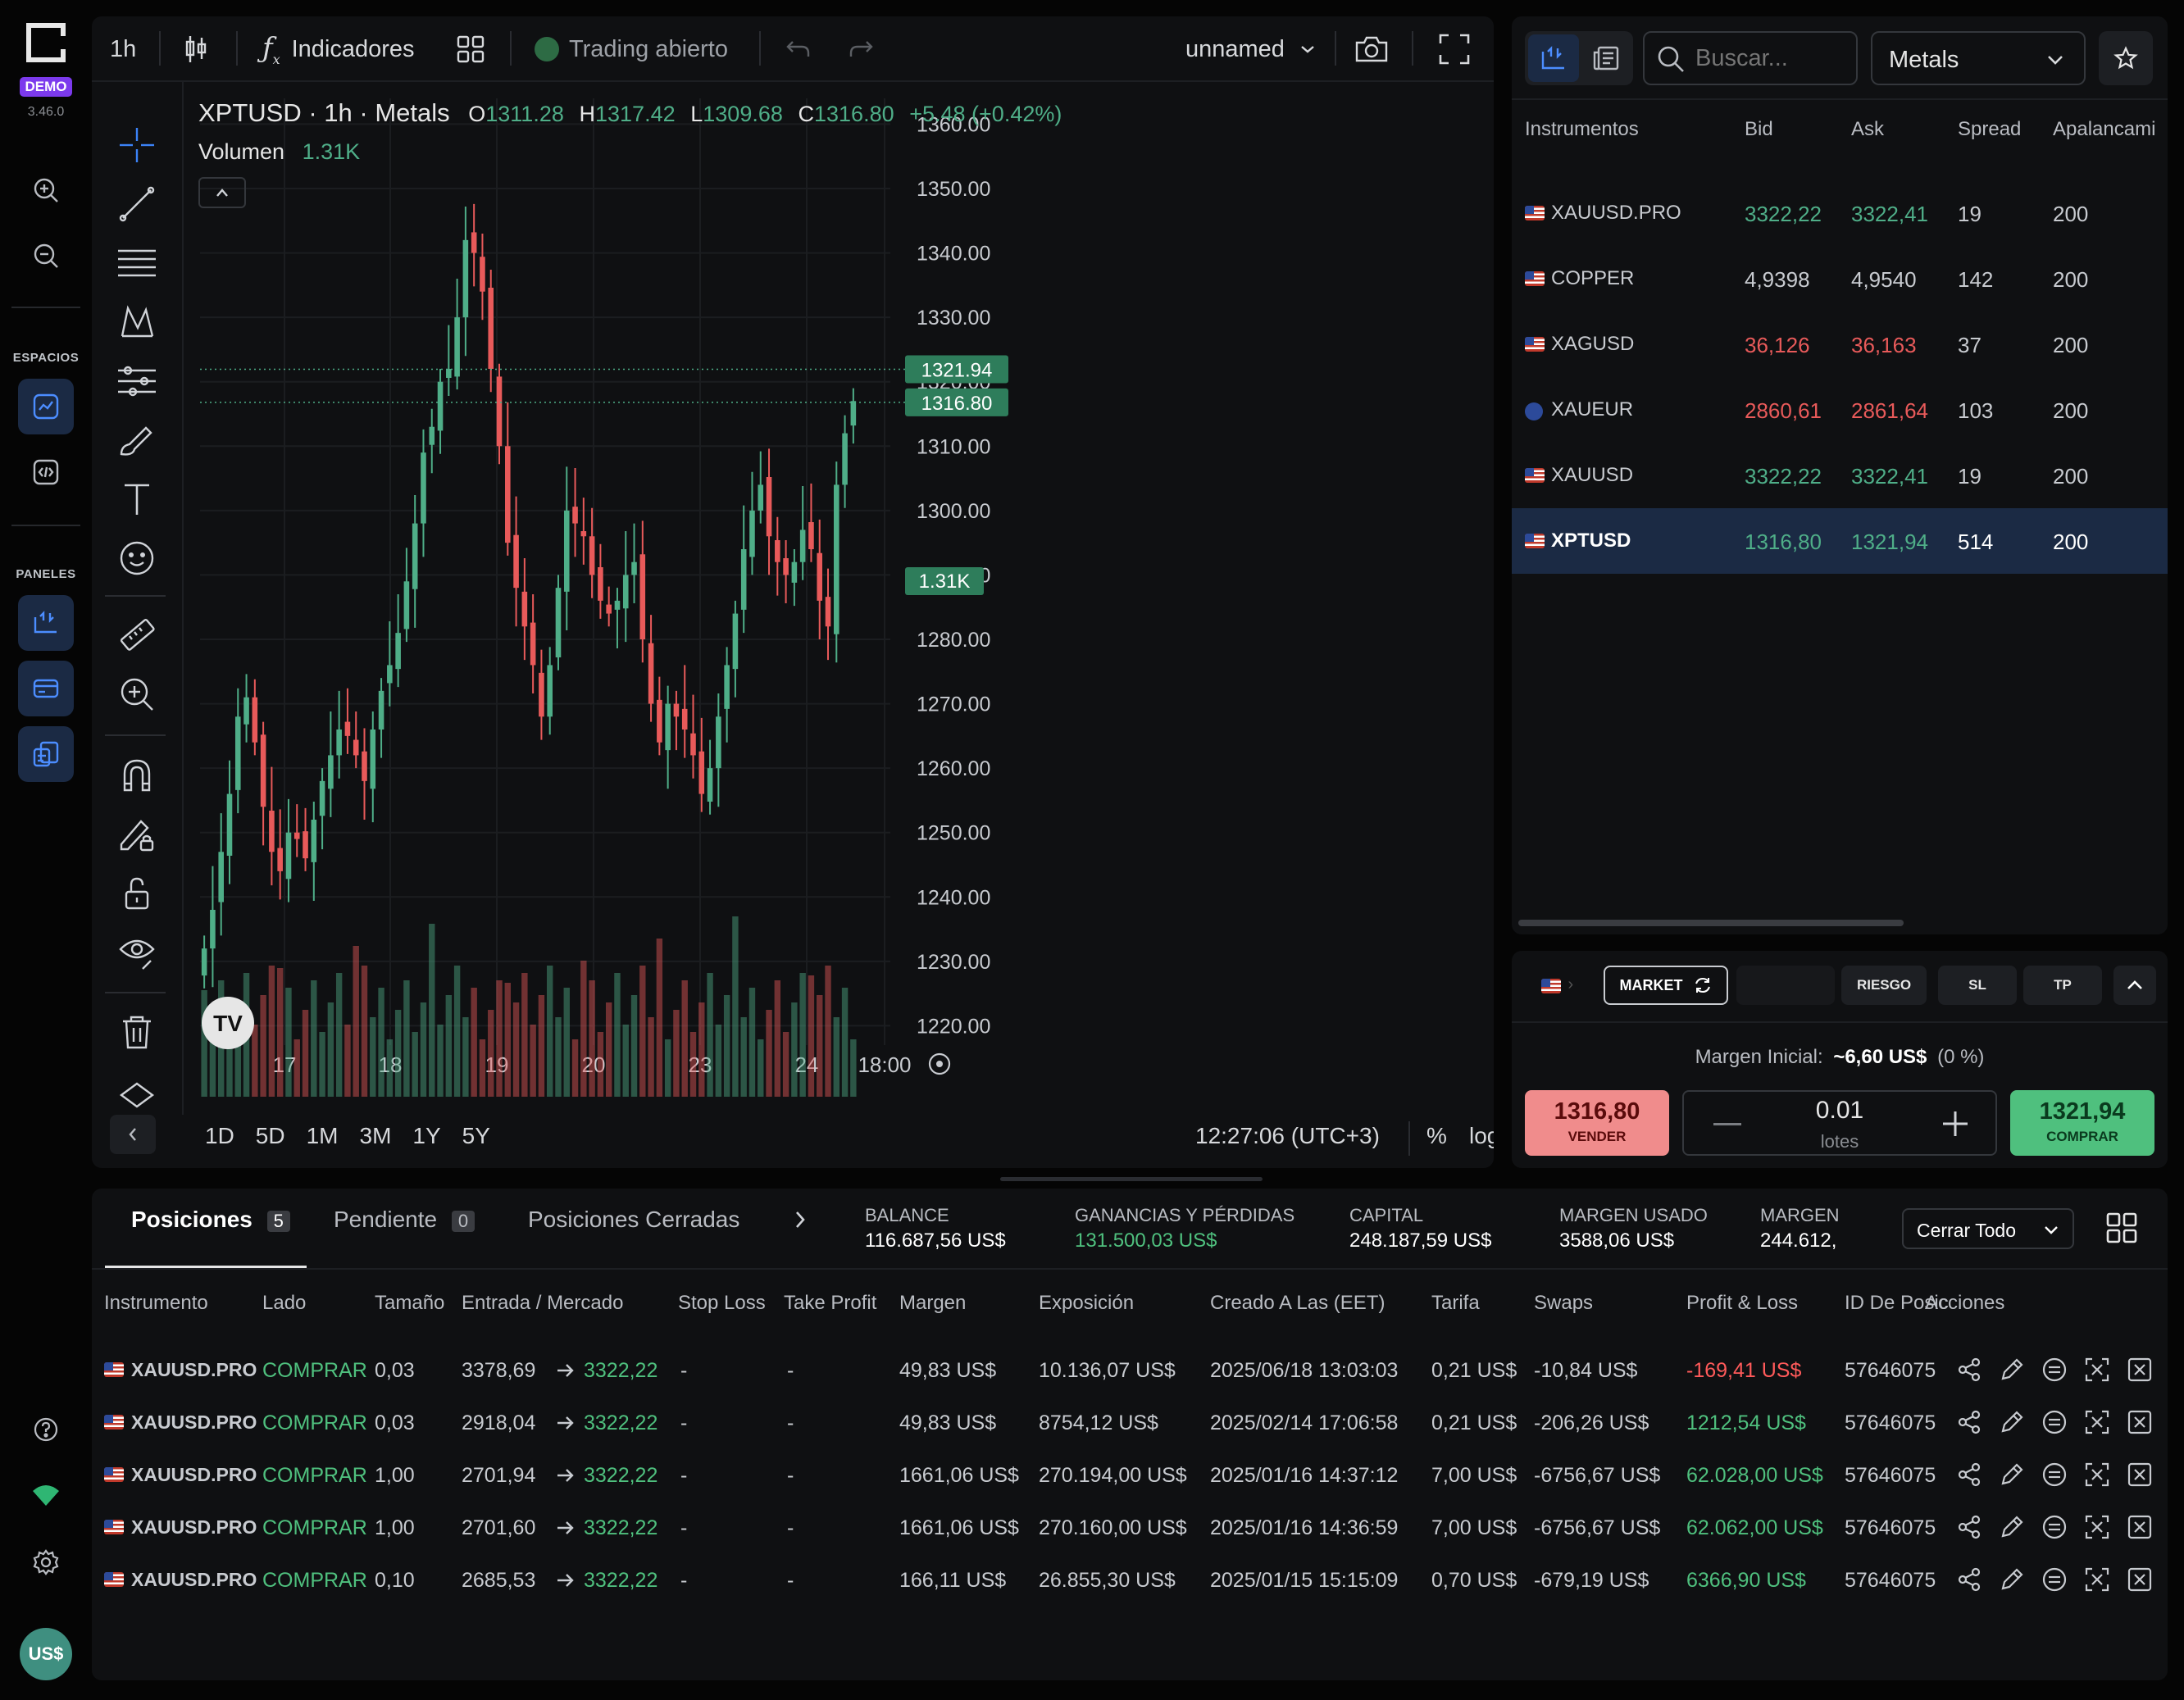 This screenshot has width=2184, height=1700. I want to click on tab-positions: Posiciones 5, so click(210, 1220).